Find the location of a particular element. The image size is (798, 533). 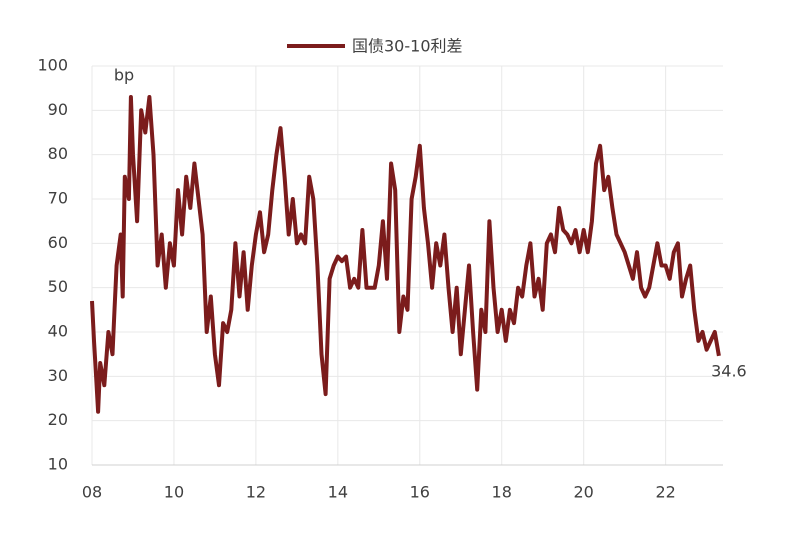

x-tick-label: 18 is located at coordinates (502, 492).